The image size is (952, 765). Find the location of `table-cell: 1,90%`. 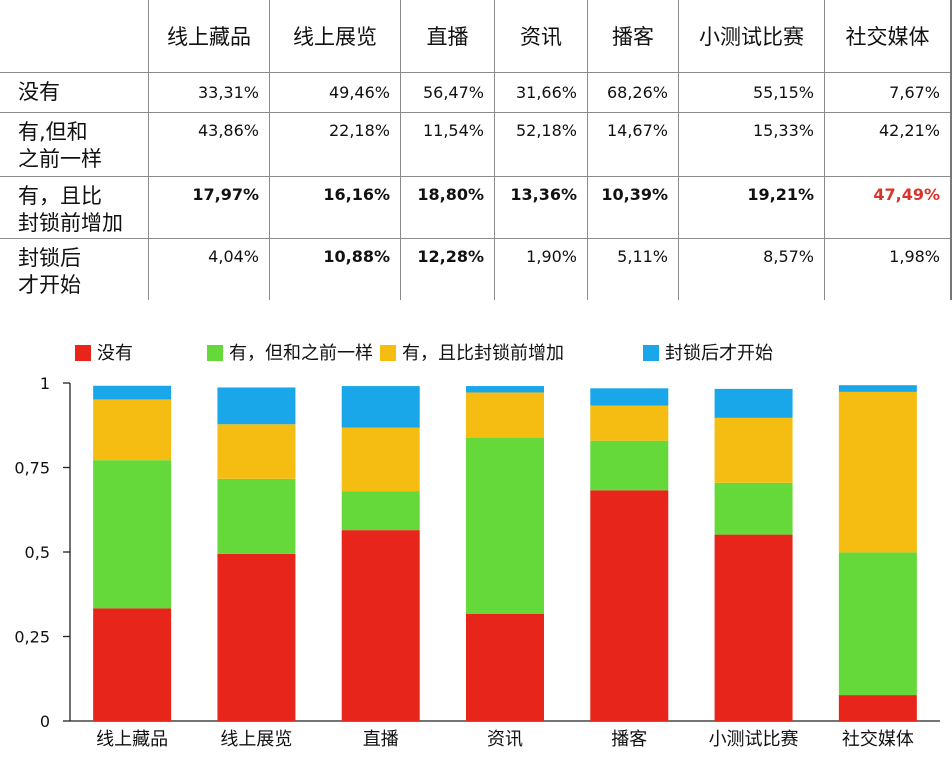

table-cell: 1,90% is located at coordinates (541, 268).